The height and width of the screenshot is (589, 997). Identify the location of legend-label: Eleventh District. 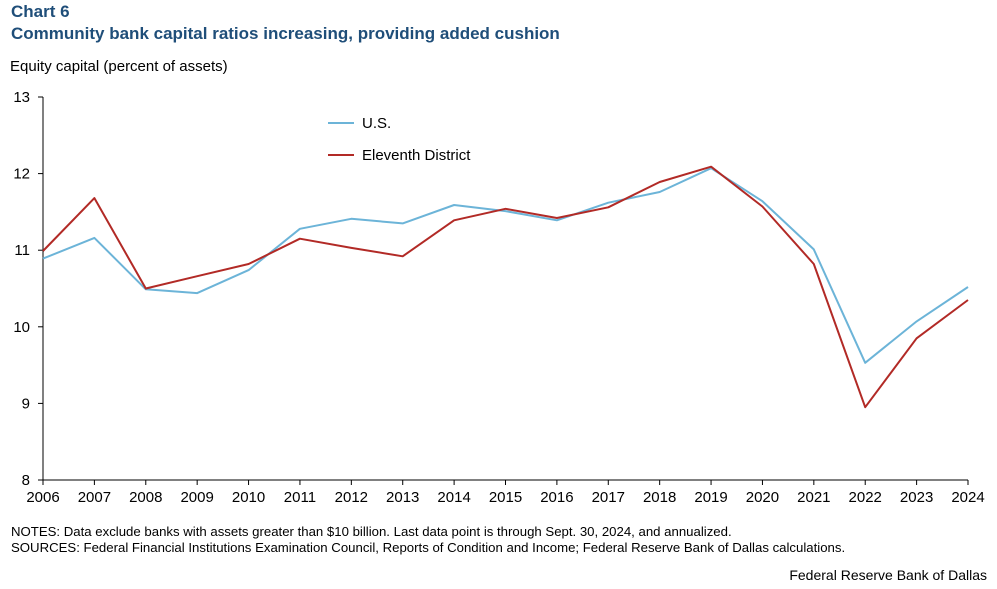
(416, 155).